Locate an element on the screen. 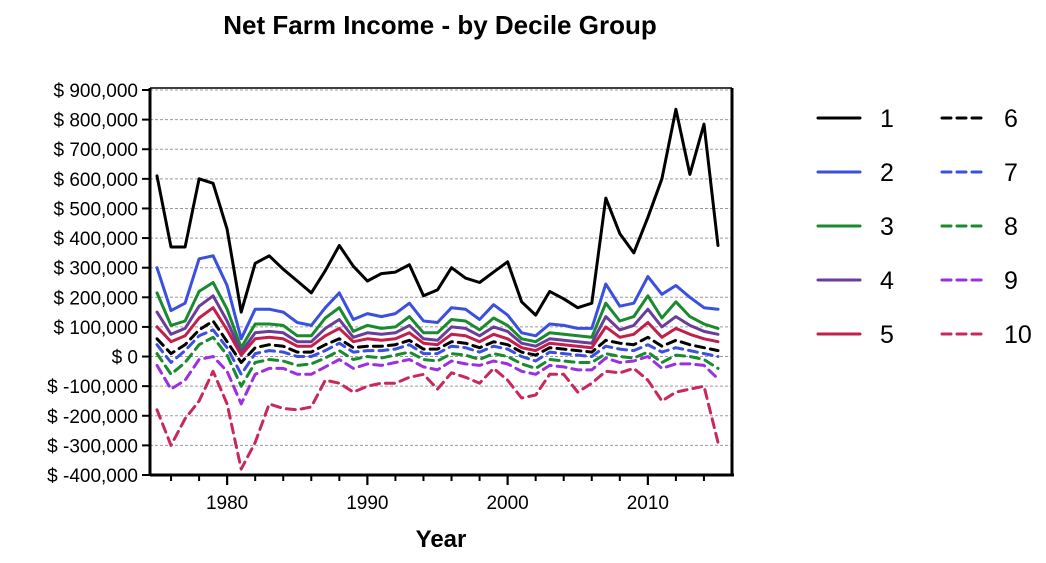 Image resolution: width=1046 pixels, height=563 pixels. y-tick-label: $ 600,000 is located at coordinates (95, 180).